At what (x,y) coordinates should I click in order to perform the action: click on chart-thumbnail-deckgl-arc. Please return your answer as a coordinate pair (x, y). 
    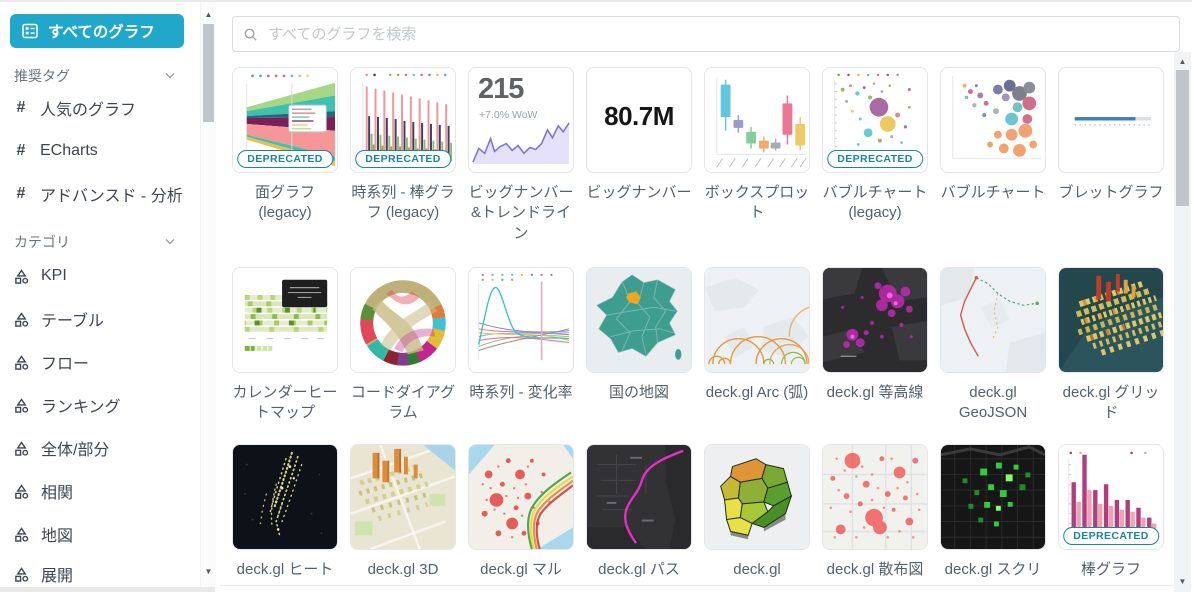
    Looking at the image, I should click on (757, 320).